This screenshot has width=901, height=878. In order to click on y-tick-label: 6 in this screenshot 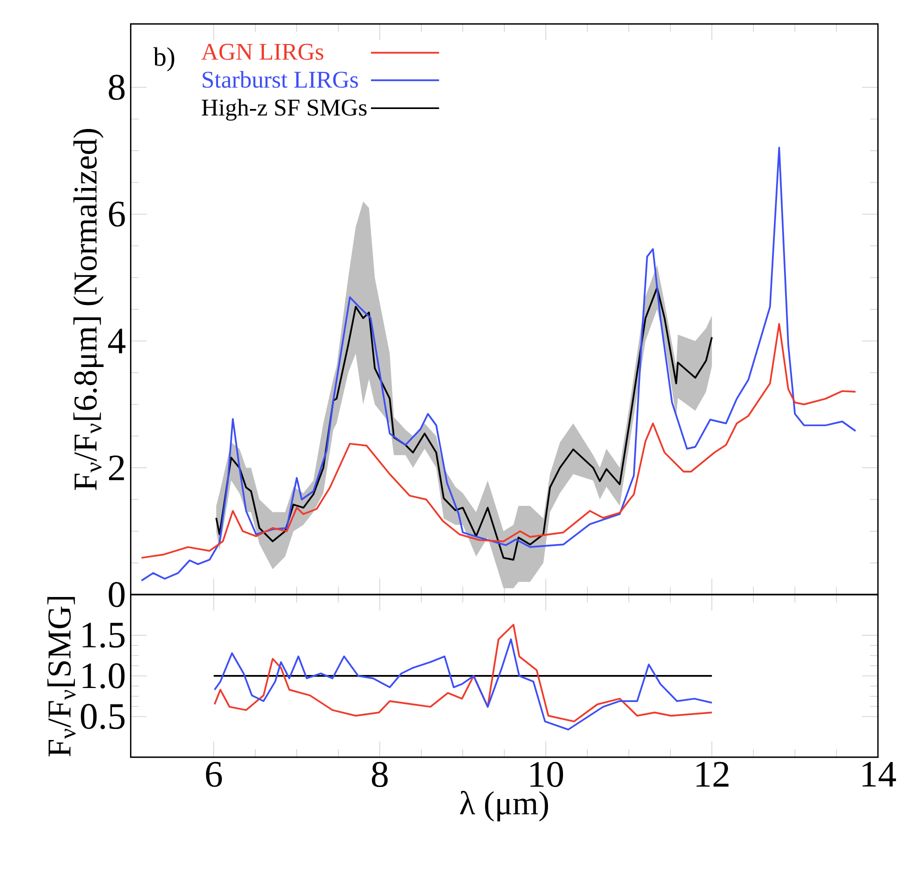, I will do `click(116, 214)`.